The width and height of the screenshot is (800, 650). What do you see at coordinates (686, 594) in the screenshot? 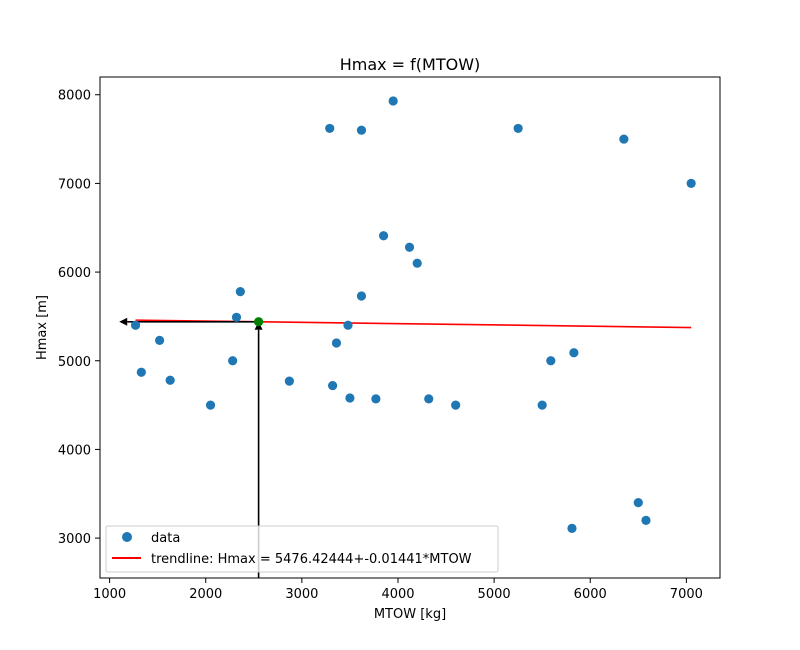
I see `x-tick-label: 7000` at bounding box center [686, 594].